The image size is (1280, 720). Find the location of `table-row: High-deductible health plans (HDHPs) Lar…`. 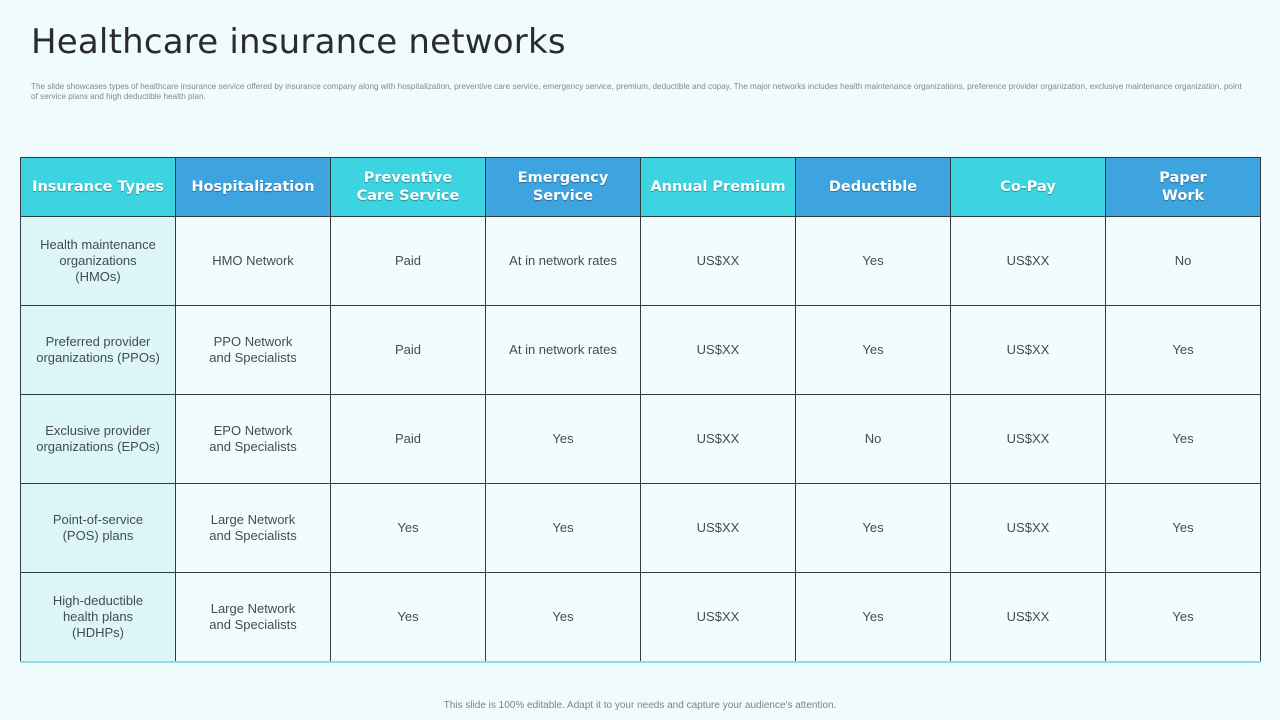

table-row: High-deductible health plans (HDHPs) Lar… is located at coordinates (640, 617).